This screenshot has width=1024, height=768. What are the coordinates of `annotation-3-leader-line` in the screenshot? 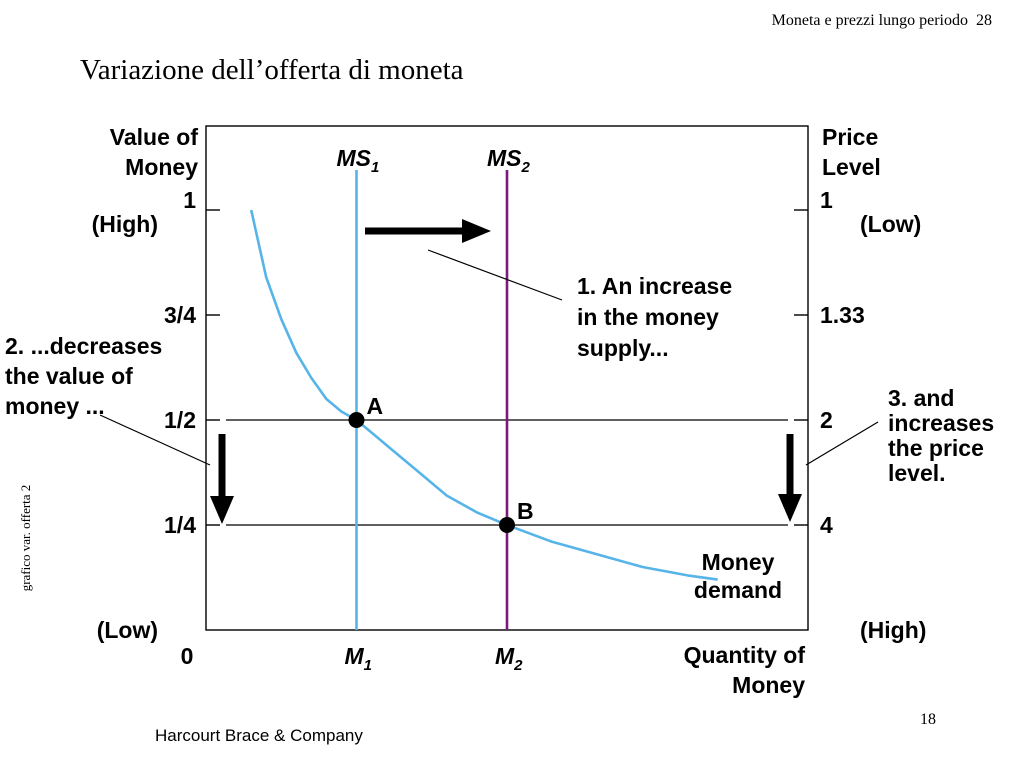 It's located at (842, 443).